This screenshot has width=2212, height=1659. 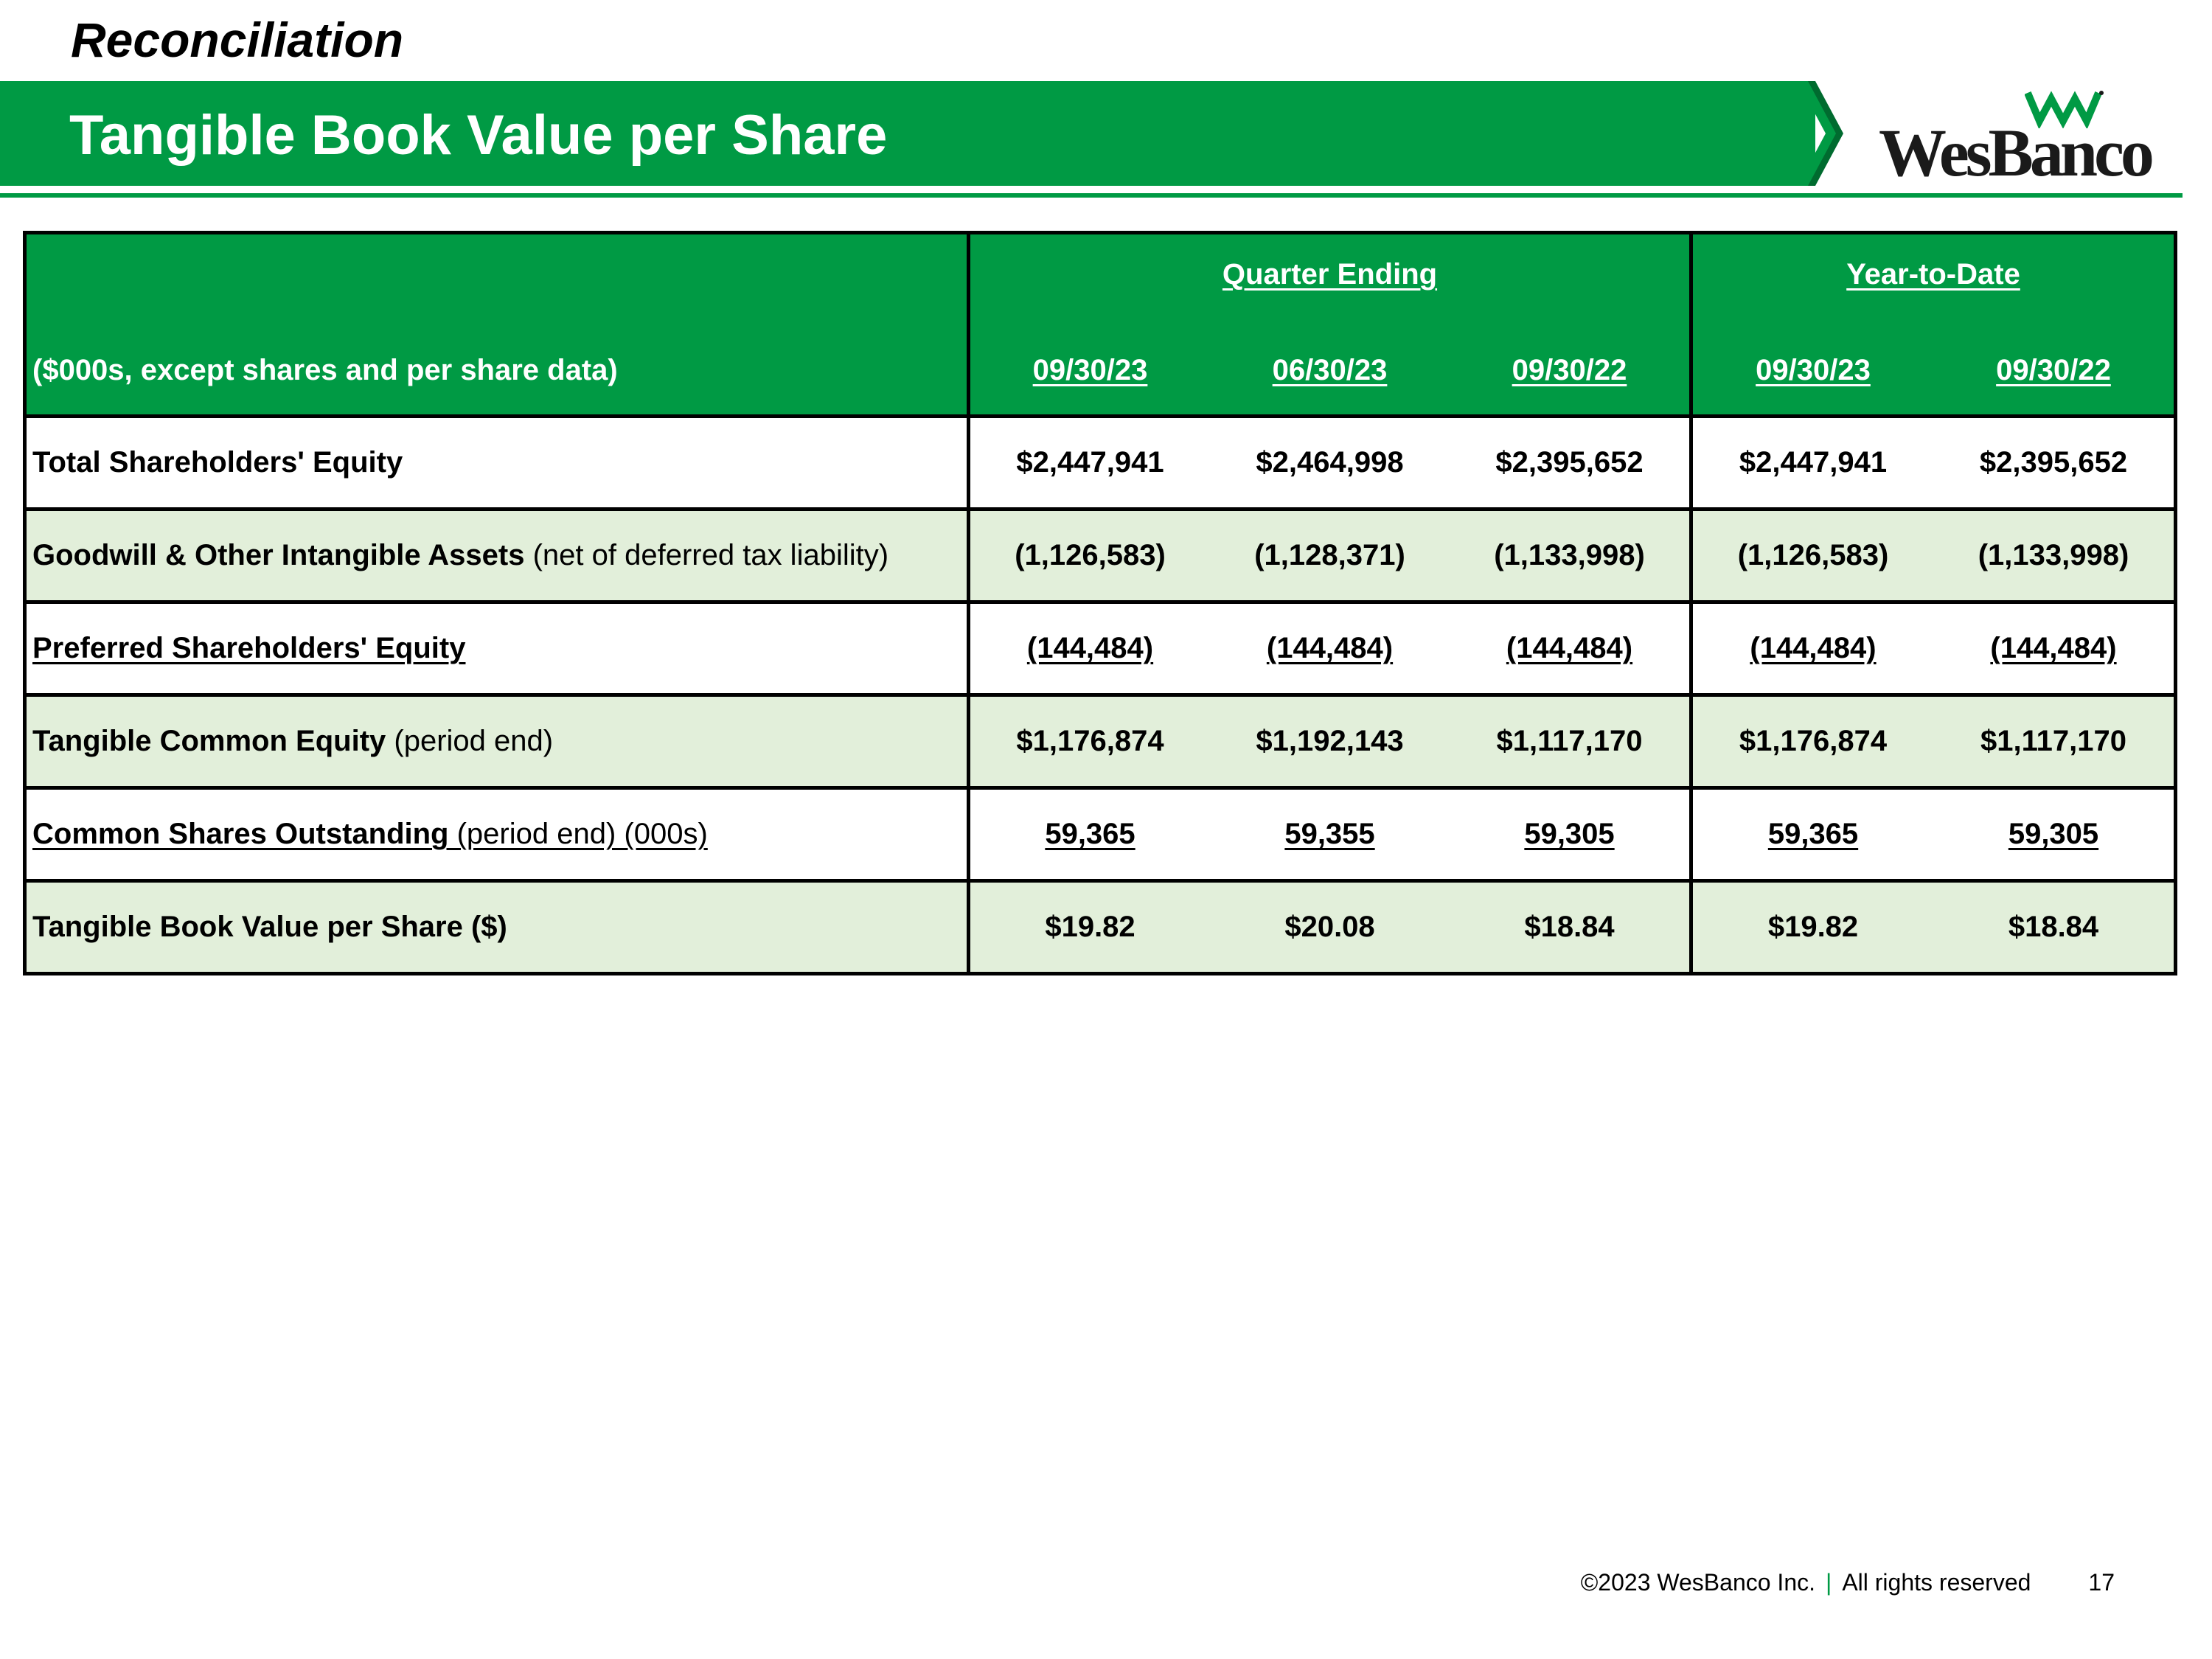 What do you see at coordinates (706, 555) in the screenshot?
I see `row-qualifier: (net of deferred tax liability)` at bounding box center [706, 555].